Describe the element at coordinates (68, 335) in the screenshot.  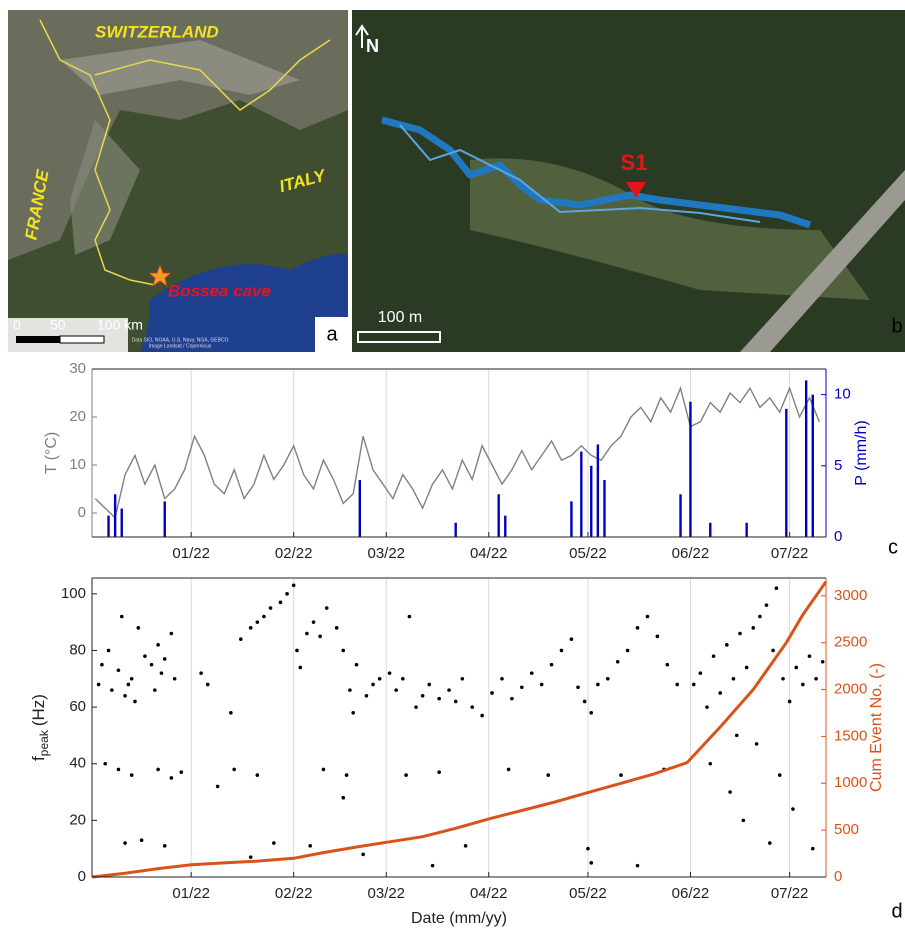
I see `scale-box` at that location.